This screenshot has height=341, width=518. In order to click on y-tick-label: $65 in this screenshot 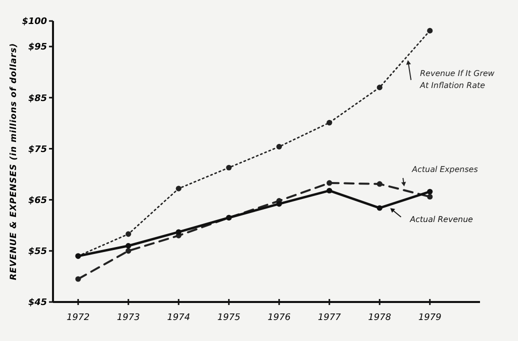, I will do `click(37, 201)`.